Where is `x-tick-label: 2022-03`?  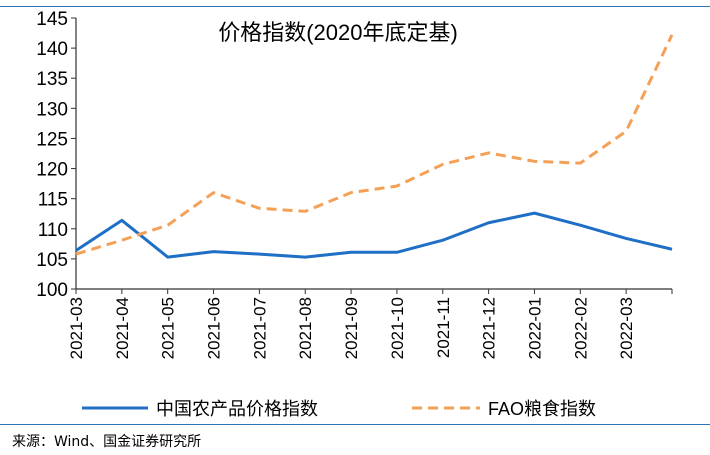 x-tick-label: 2022-03 is located at coordinates (626, 328).